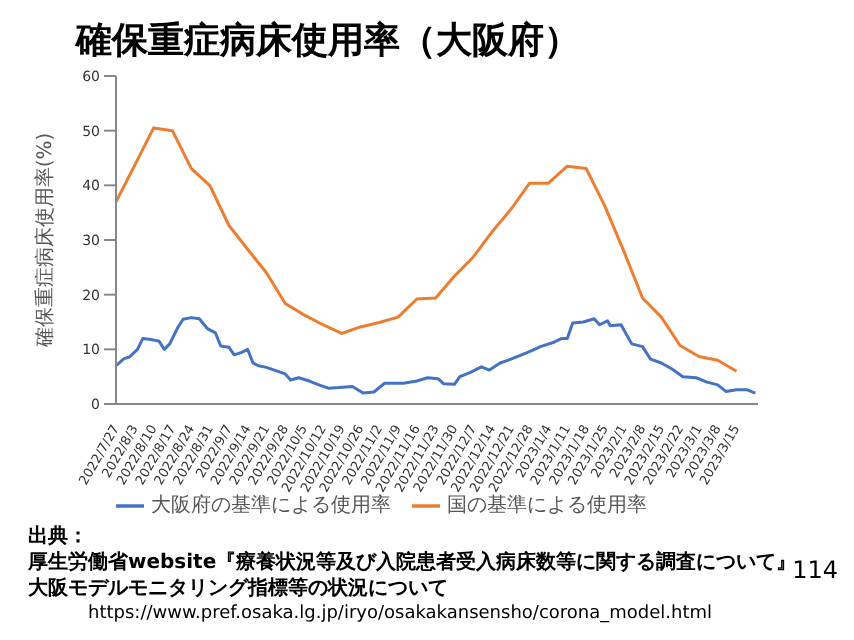 This screenshot has width=854, height=640. What do you see at coordinates (271, 506) in the screenshot?
I see `legend-label: 大阪府の基準による使用率` at bounding box center [271, 506].